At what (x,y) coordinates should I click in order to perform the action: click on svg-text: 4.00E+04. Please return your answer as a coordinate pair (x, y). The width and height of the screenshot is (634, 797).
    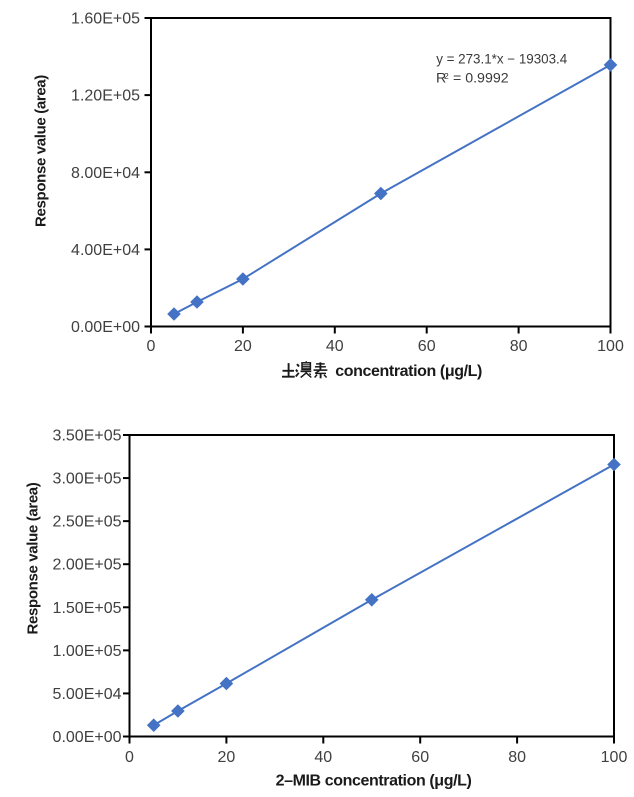
    Looking at the image, I should click on (105, 250).